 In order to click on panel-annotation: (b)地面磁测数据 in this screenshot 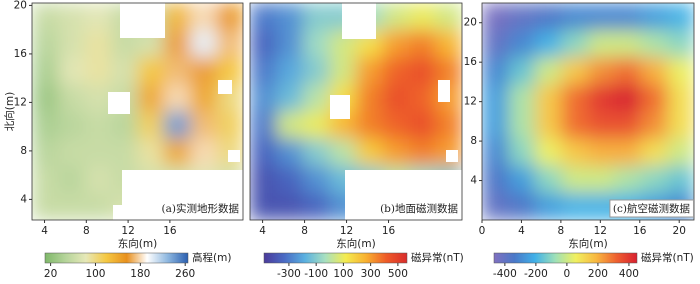, I will do `click(419, 208)`.